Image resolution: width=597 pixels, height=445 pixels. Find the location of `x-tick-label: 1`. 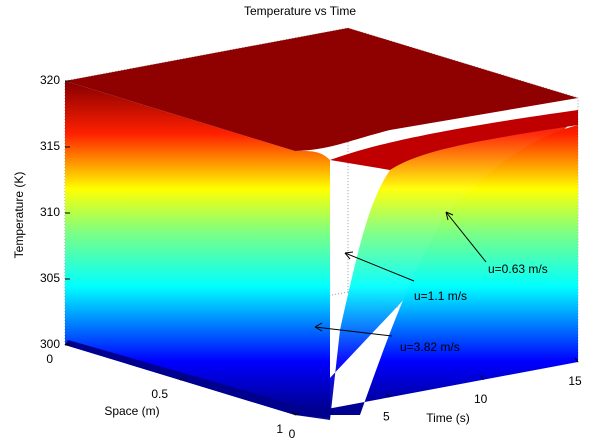

x-tick-label: 1 is located at coordinates (279, 429).